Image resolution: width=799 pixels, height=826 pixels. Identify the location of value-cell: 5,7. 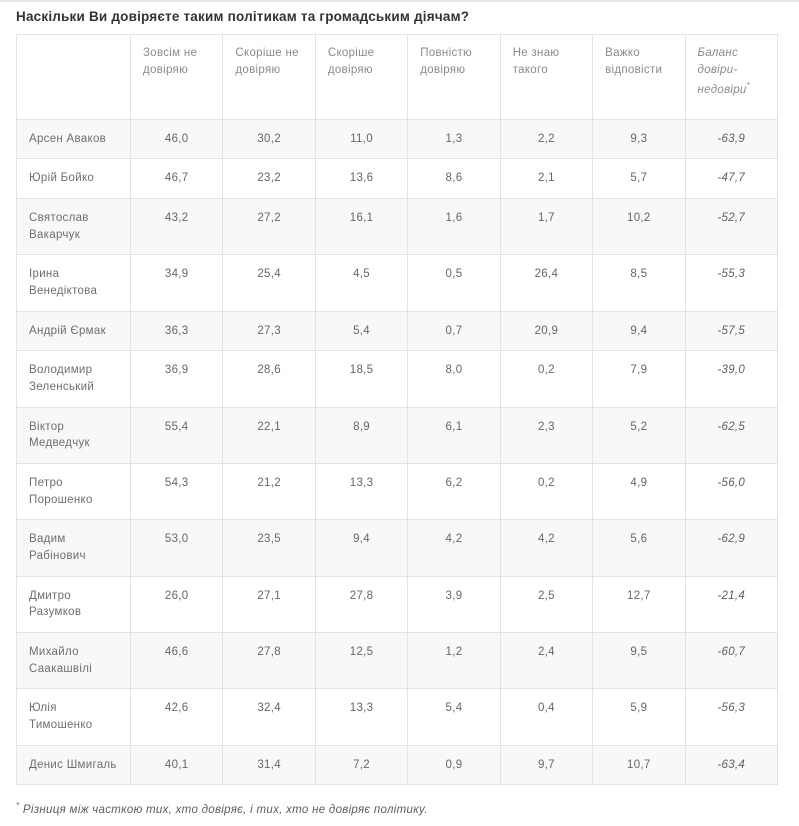
(639, 178).